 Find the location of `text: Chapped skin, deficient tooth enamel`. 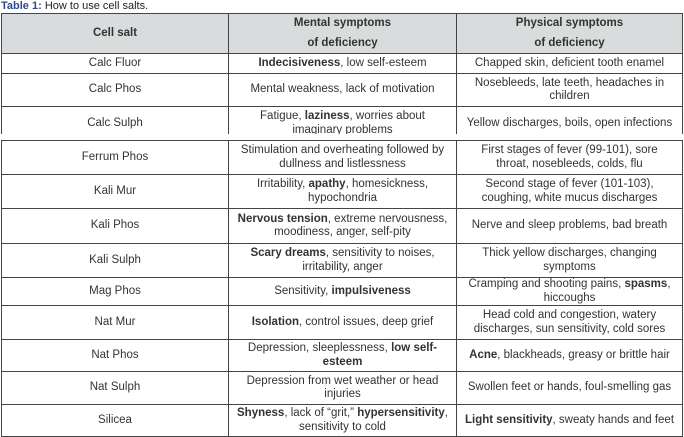

text: Chapped skin, deficient tooth enamel is located at coordinates (569, 62).